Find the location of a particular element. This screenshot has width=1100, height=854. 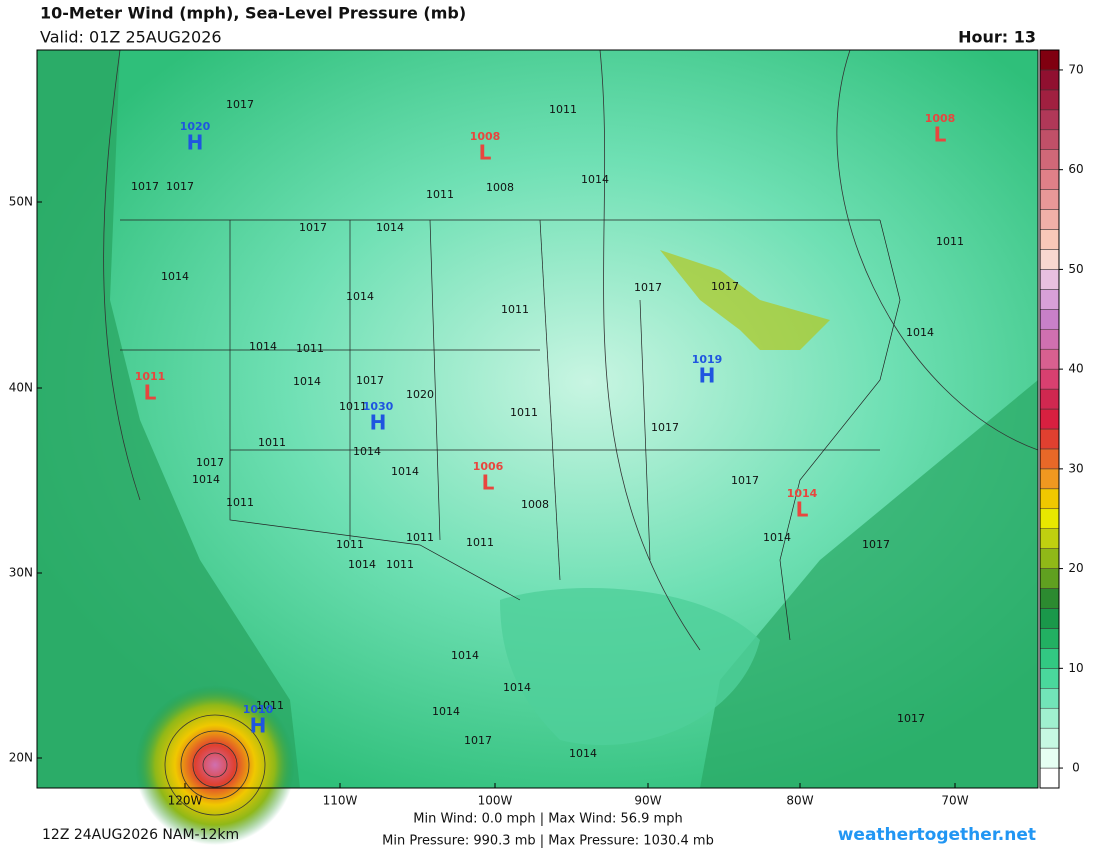

lon-label: 110W is located at coordinates (340, 801).